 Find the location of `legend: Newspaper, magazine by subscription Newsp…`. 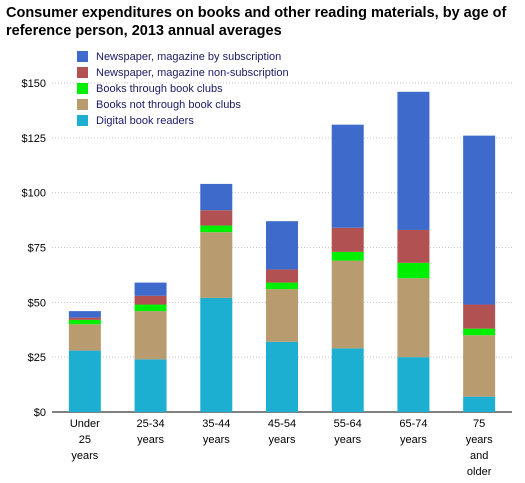

legend: Newspaper, magazine by subscription Newsp… is located at coordinates (183, 89).